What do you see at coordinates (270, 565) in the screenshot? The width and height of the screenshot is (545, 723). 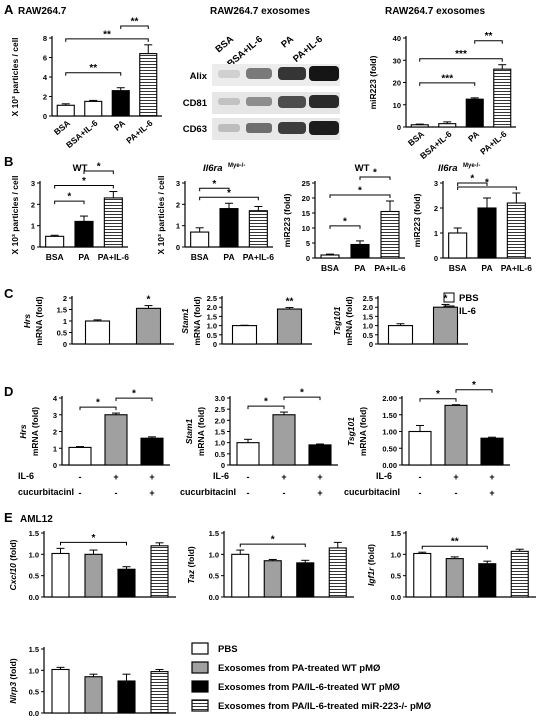 I see `chart-e2: 0.0 0.5 1.0 1.5 Taz (fold) *` at bounding box center [270, 565].